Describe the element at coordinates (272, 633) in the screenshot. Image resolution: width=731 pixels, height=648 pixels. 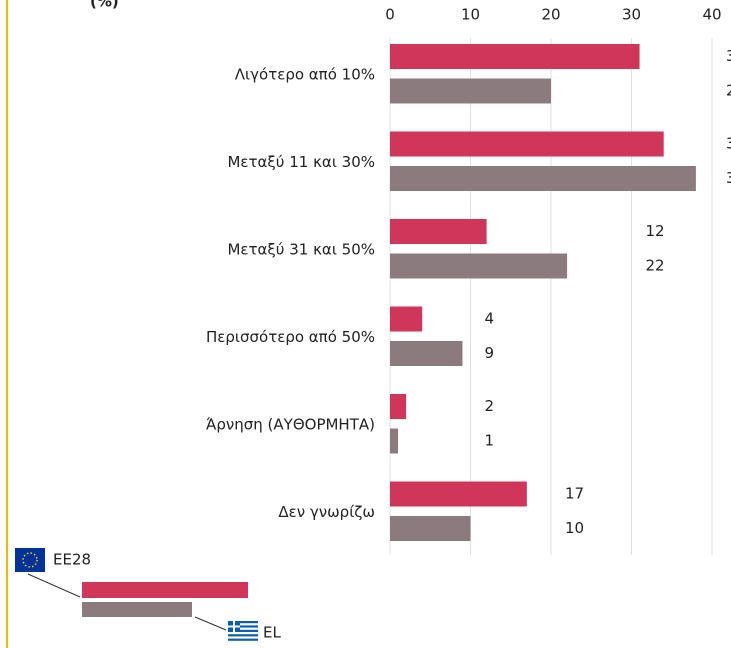
I see `legend-label: EL` at that location.